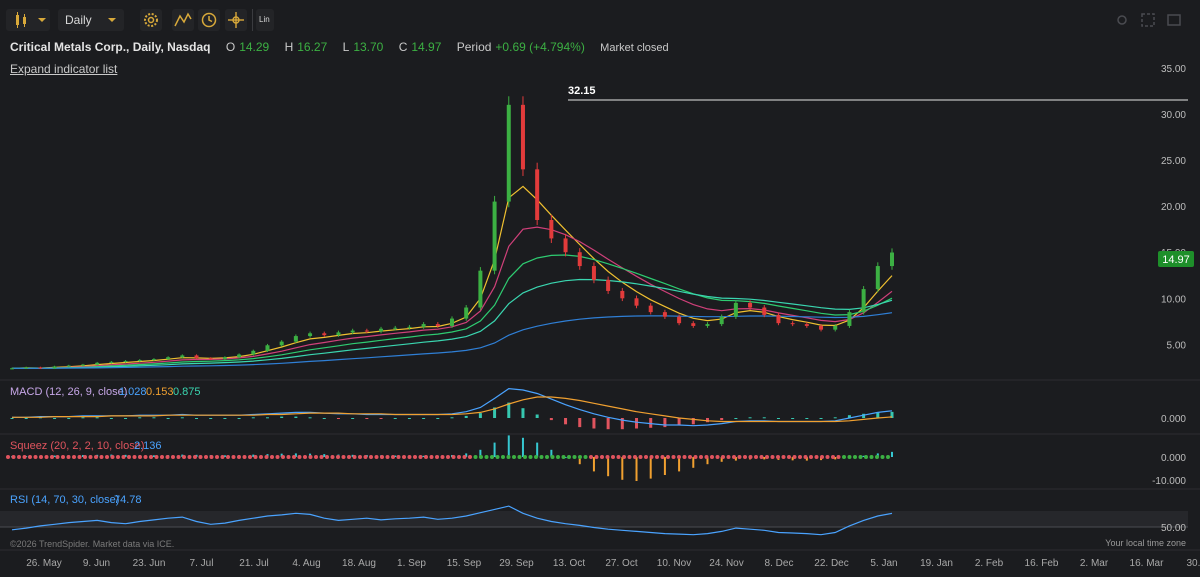 The width and height of the screenshot is (1200, 577). Describe the element at coordinates (149, 563) in the screenshot. I see `x-tick-label: 23. Jun` at that location.